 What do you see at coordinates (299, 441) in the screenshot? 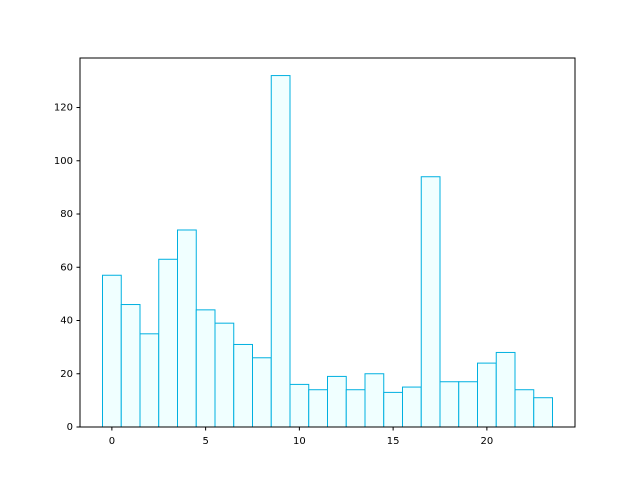
I see `x-tick-label: 10` at bounding box center [299, 441].